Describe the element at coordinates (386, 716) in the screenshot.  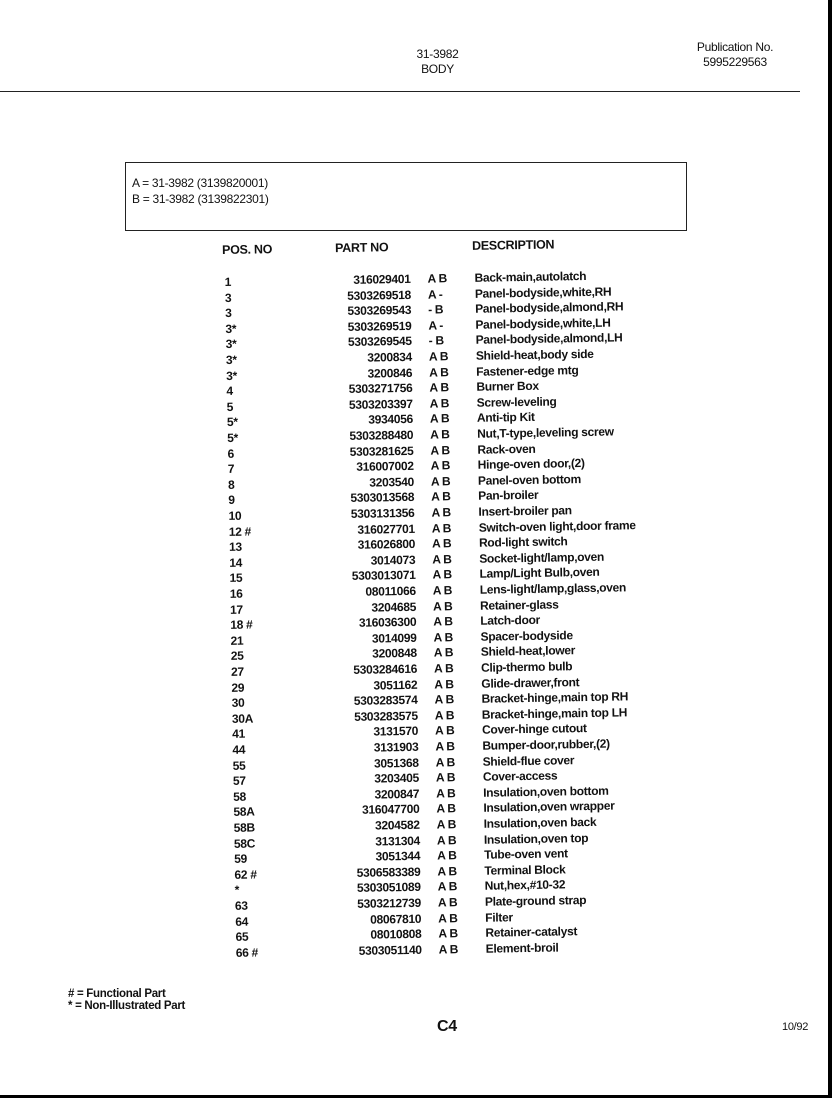
I see `part-no: 5303283575` at that location.